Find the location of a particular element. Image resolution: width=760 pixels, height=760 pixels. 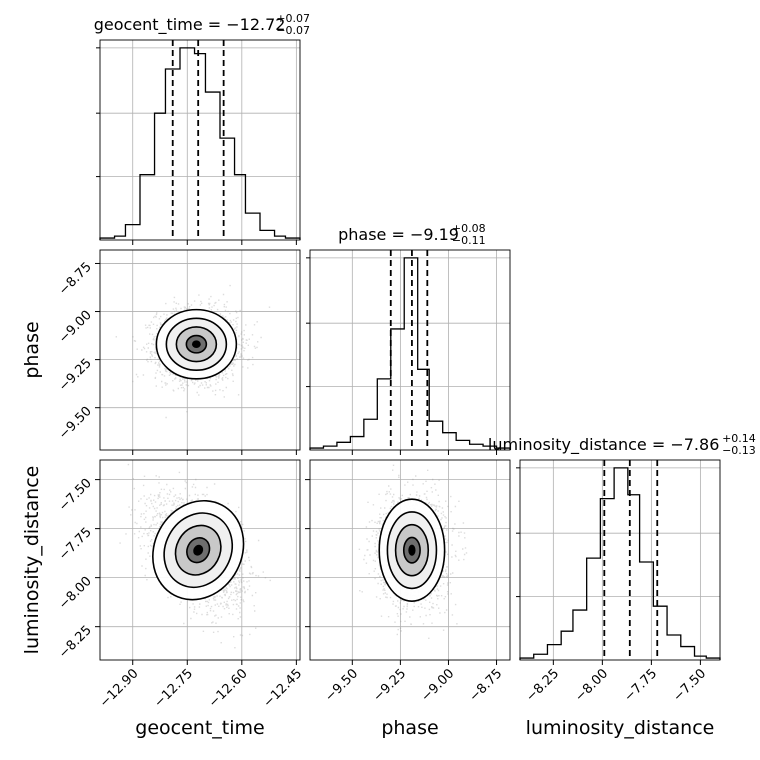

title-main: phase = −9.19 is located at coordinates (398, 234).